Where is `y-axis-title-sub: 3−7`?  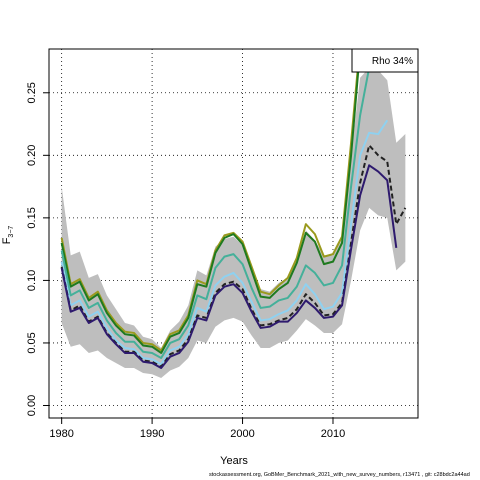
y-axis-title-sub: 3−7 is located at coordinates (11, 232).